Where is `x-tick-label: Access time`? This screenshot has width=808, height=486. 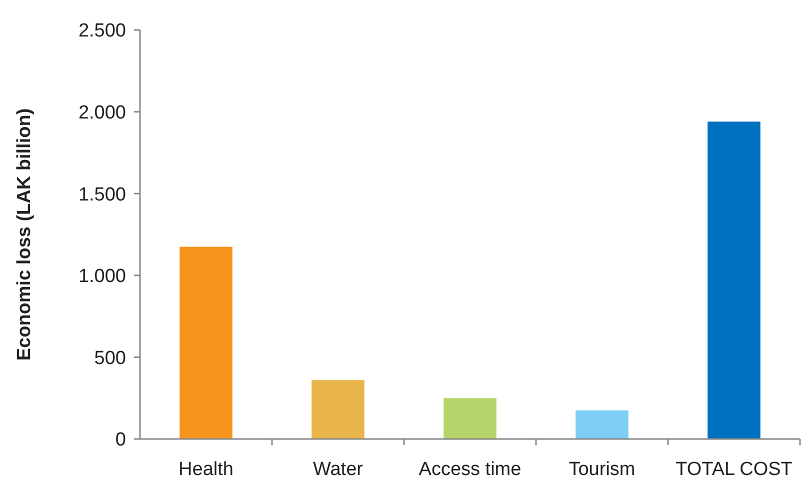
x-tick-label: Access time is located at coordinates (470, 469).